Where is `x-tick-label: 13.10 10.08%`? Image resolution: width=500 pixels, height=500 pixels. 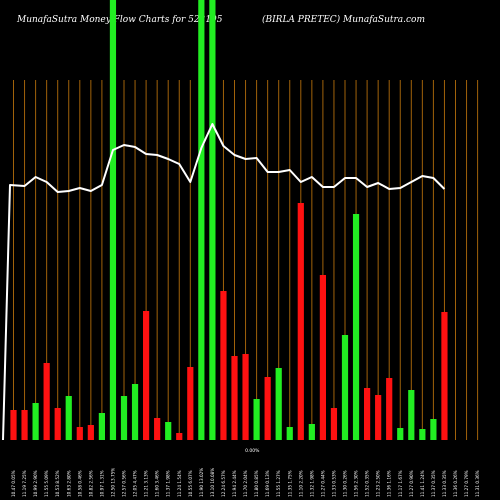
x-tick-label: 13.10 10.08% is located at coordinates (212, 482).